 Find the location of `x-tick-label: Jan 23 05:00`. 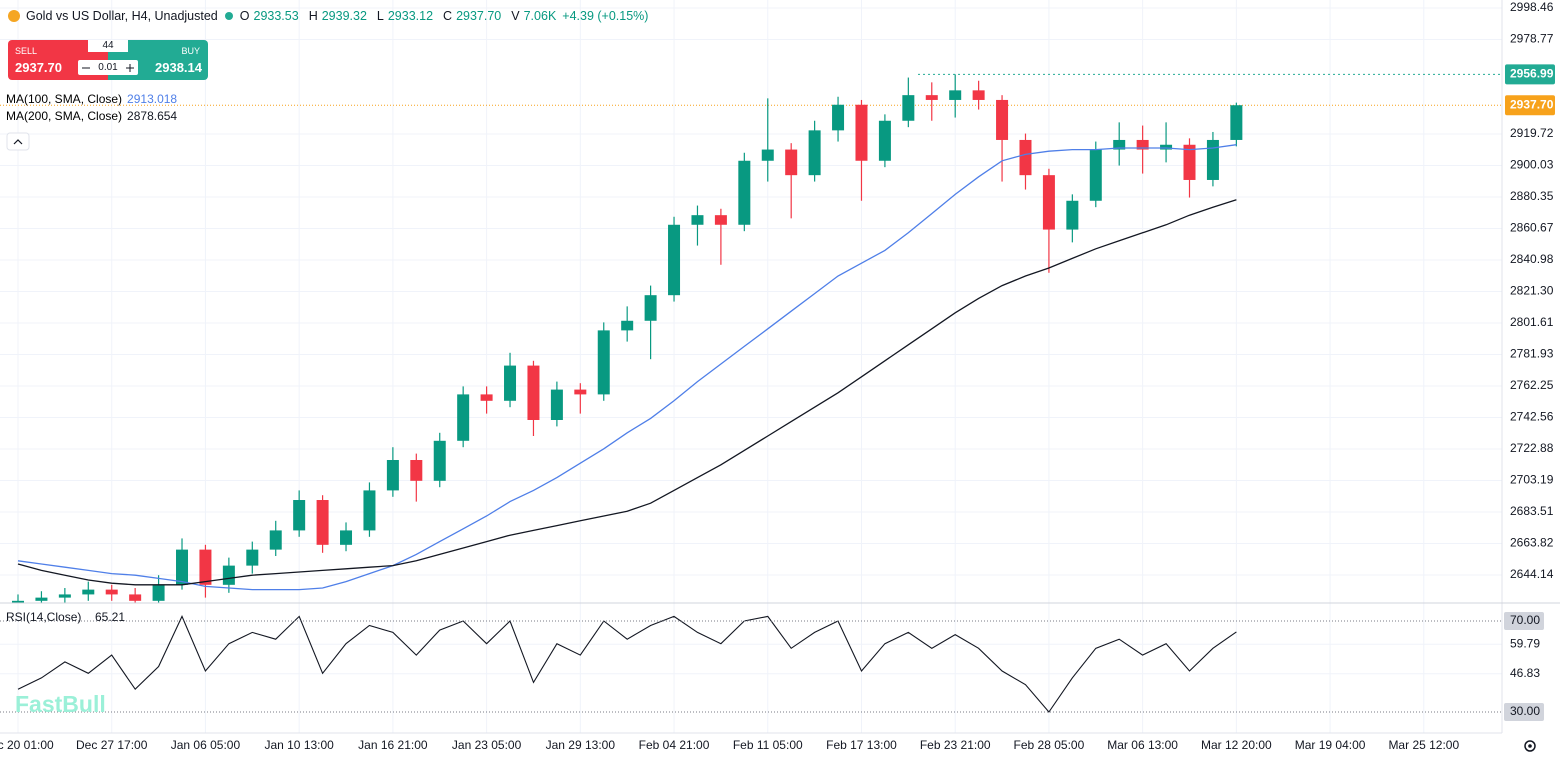

x-tick-label: Jan 23 05:00 is located at coordinates (487, 745).